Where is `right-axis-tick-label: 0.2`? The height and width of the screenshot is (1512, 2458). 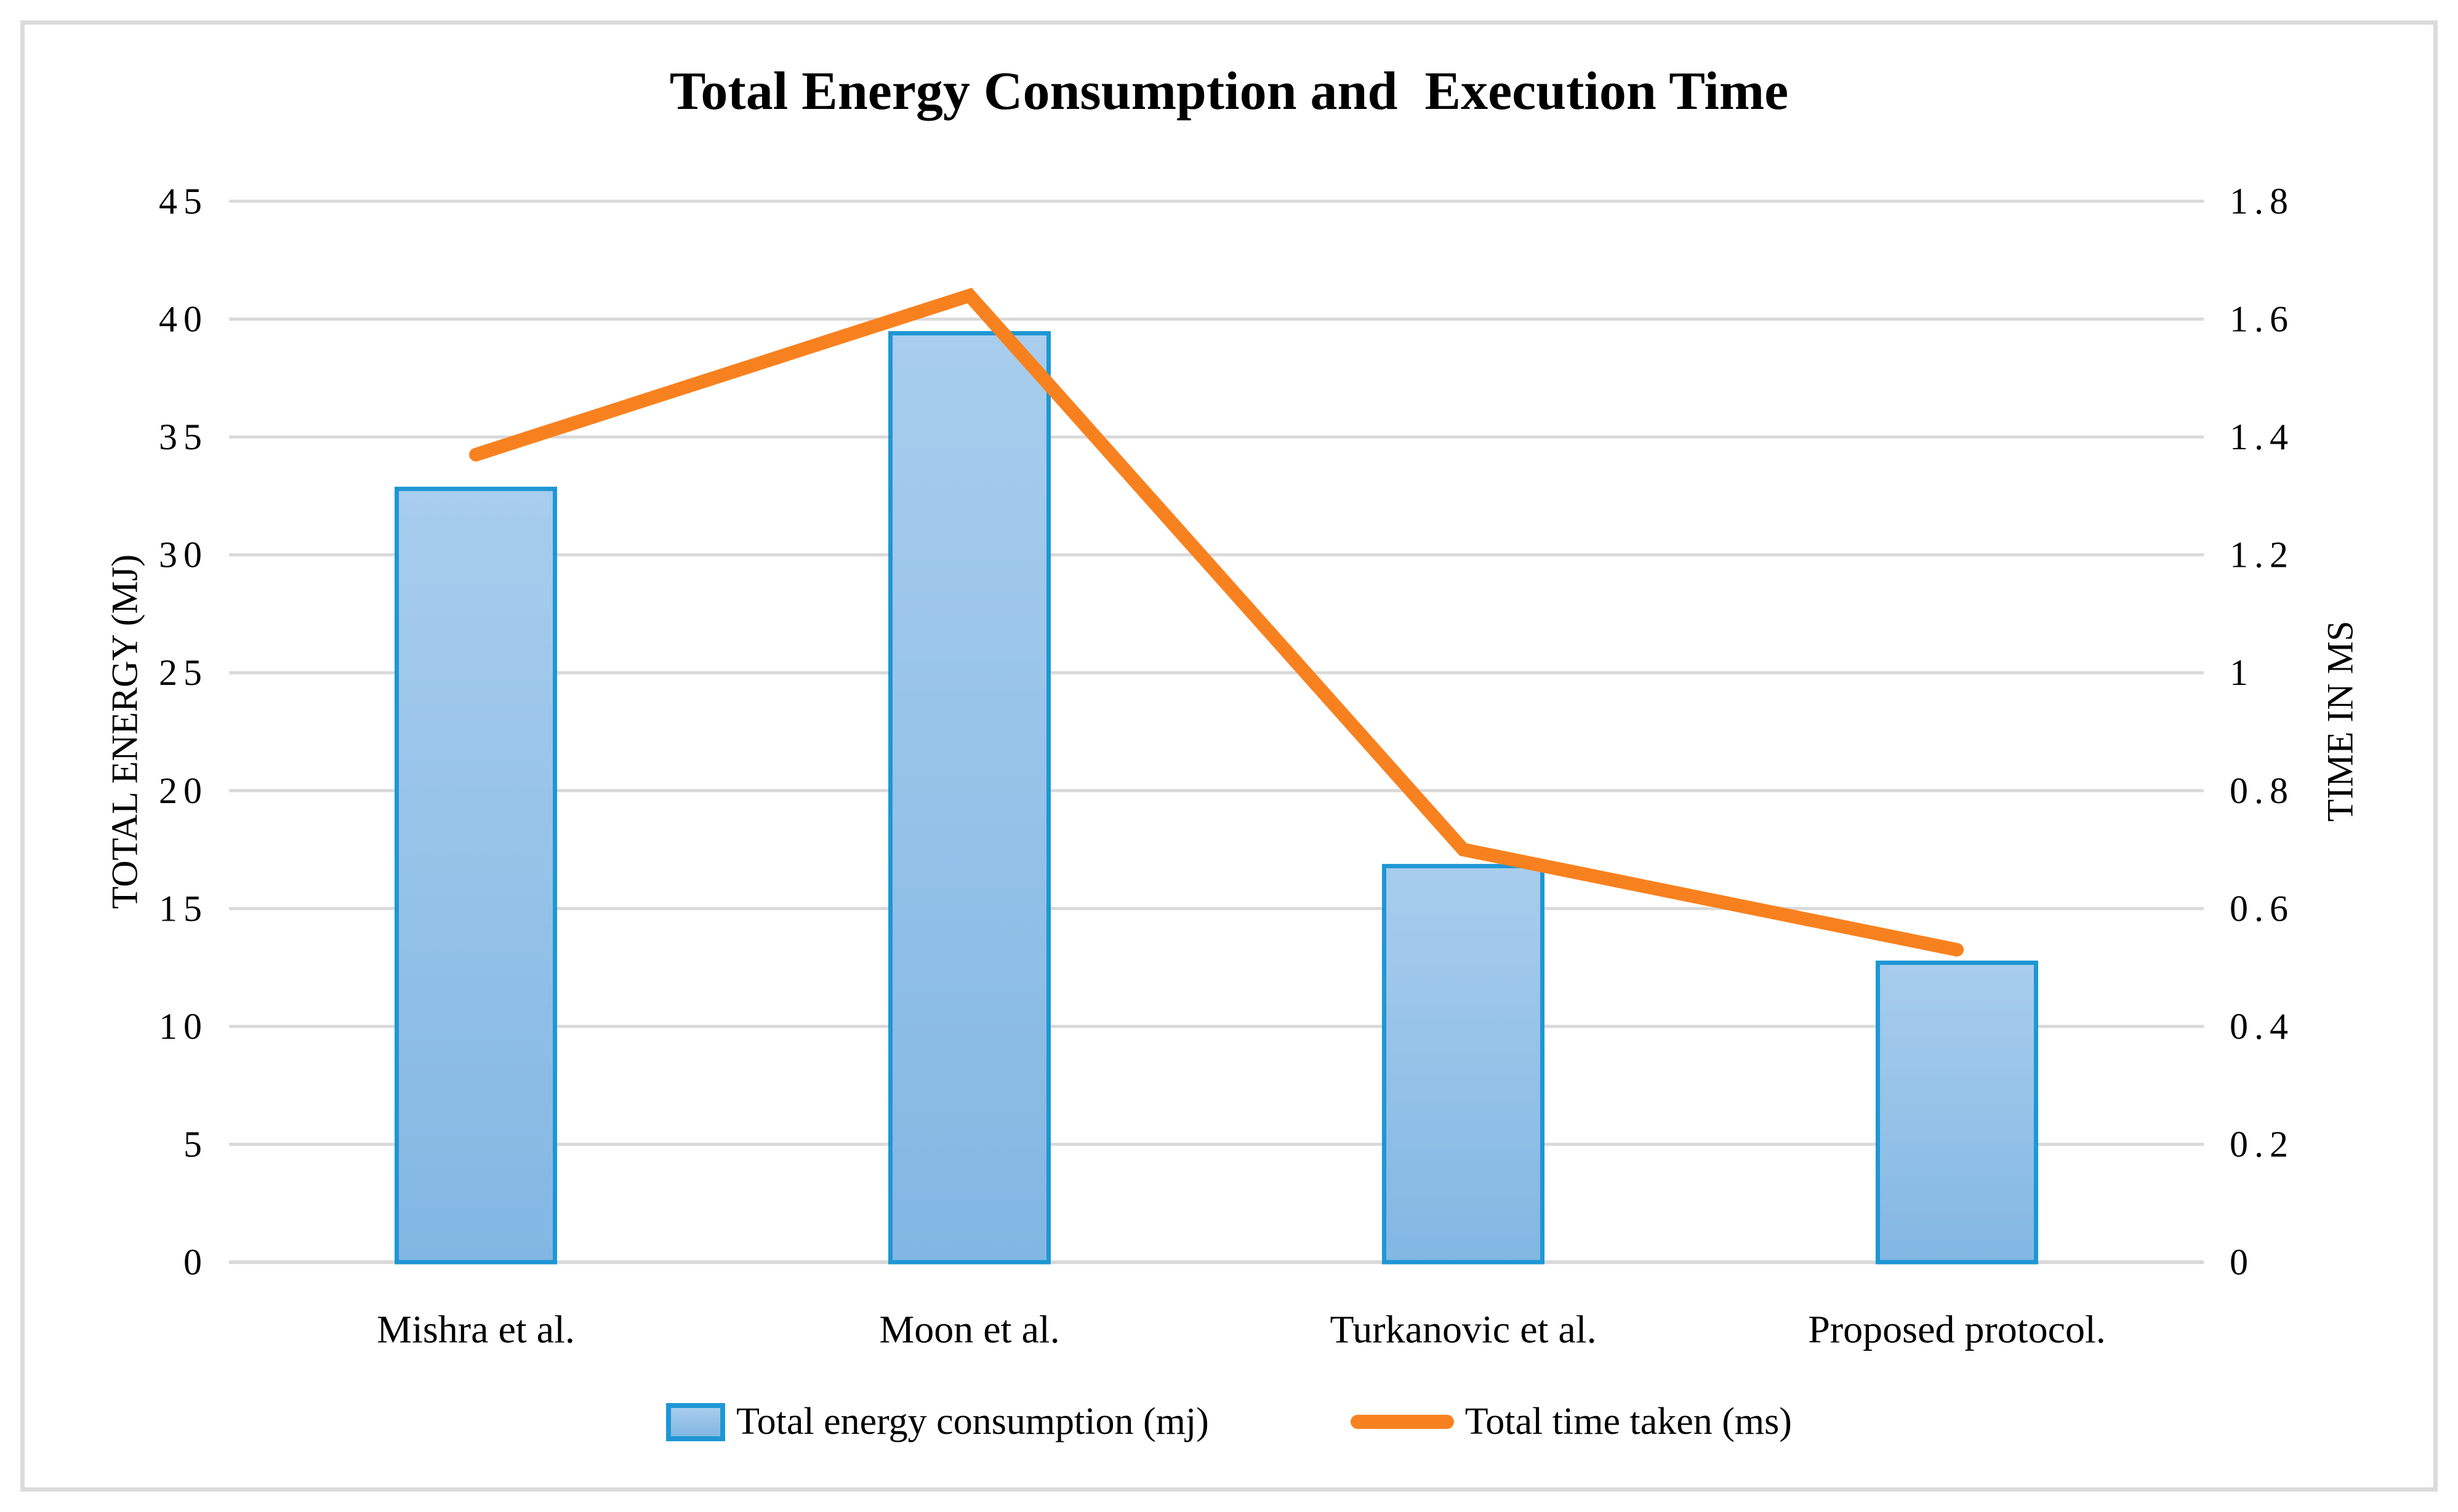 right-axis-tick-label: 0.2 is located at coordinates (2262, 1144).